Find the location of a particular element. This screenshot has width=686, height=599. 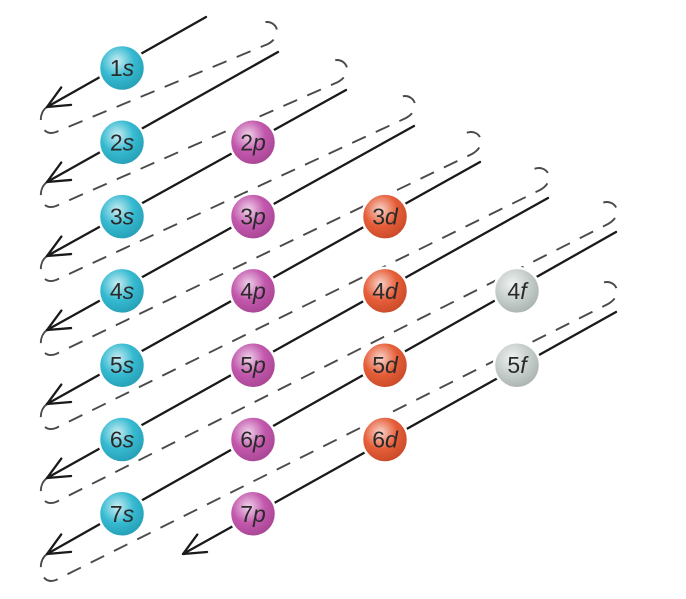

orbital-4d: 4d is located at coordinates (385, 291).